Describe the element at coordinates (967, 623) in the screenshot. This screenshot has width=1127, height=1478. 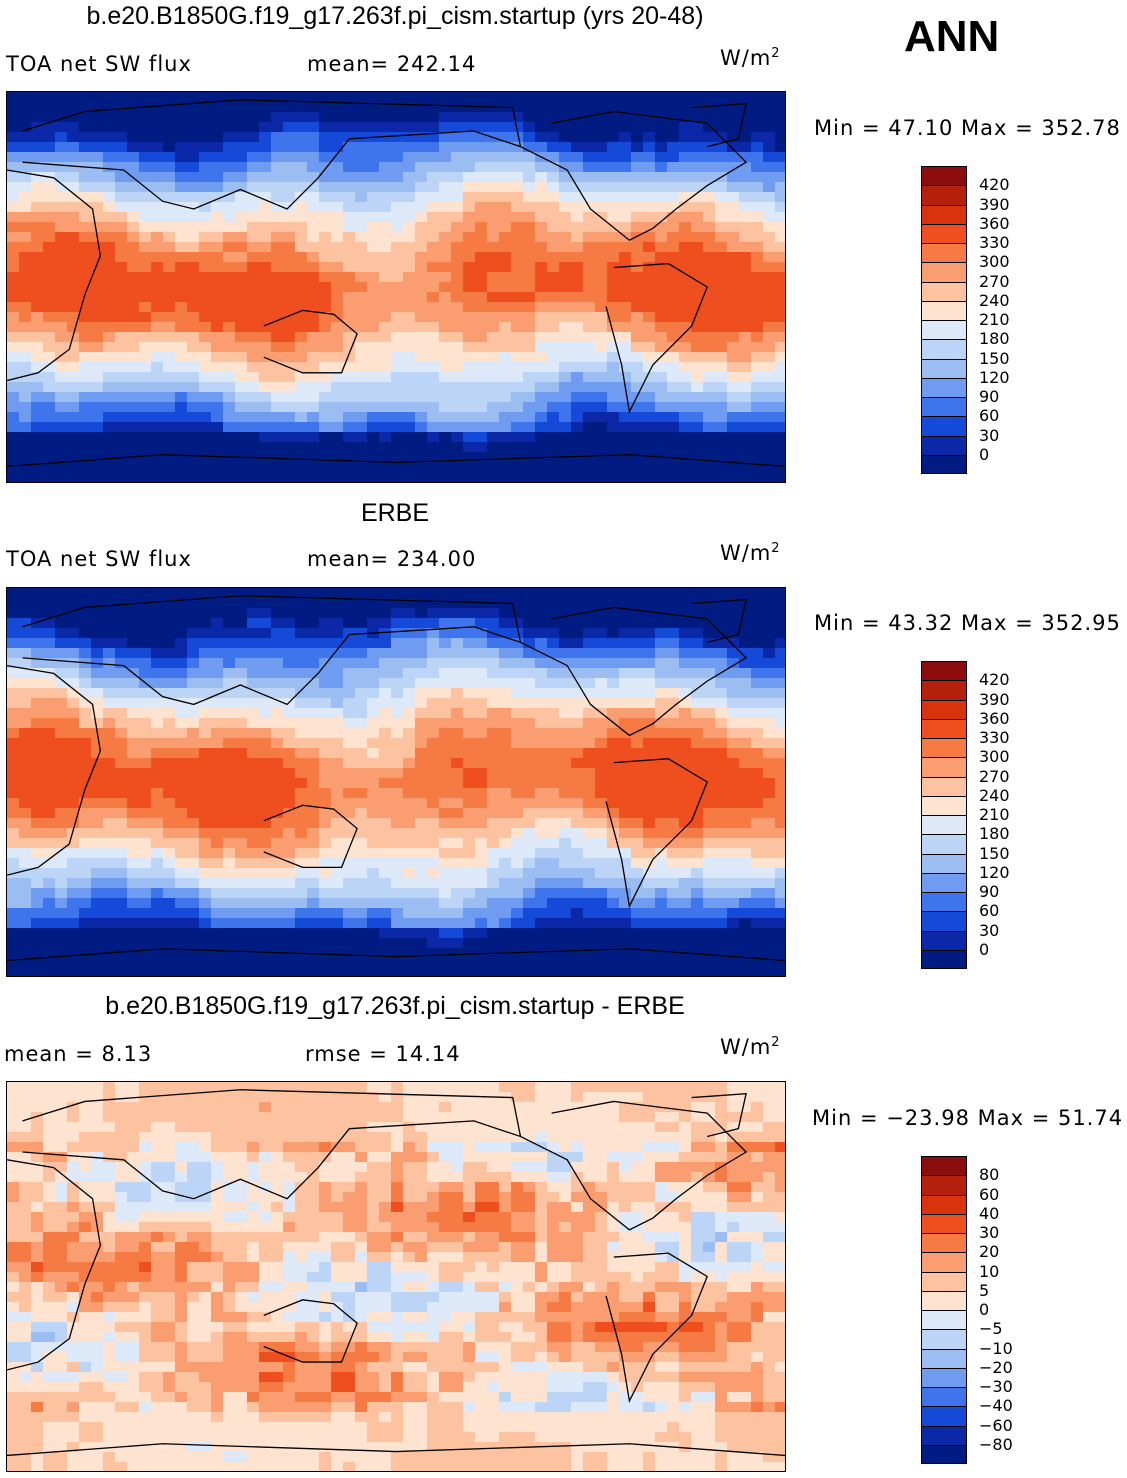
I see `panel-2-minmax: Min = 43.32 Max = 352.95` at that location.